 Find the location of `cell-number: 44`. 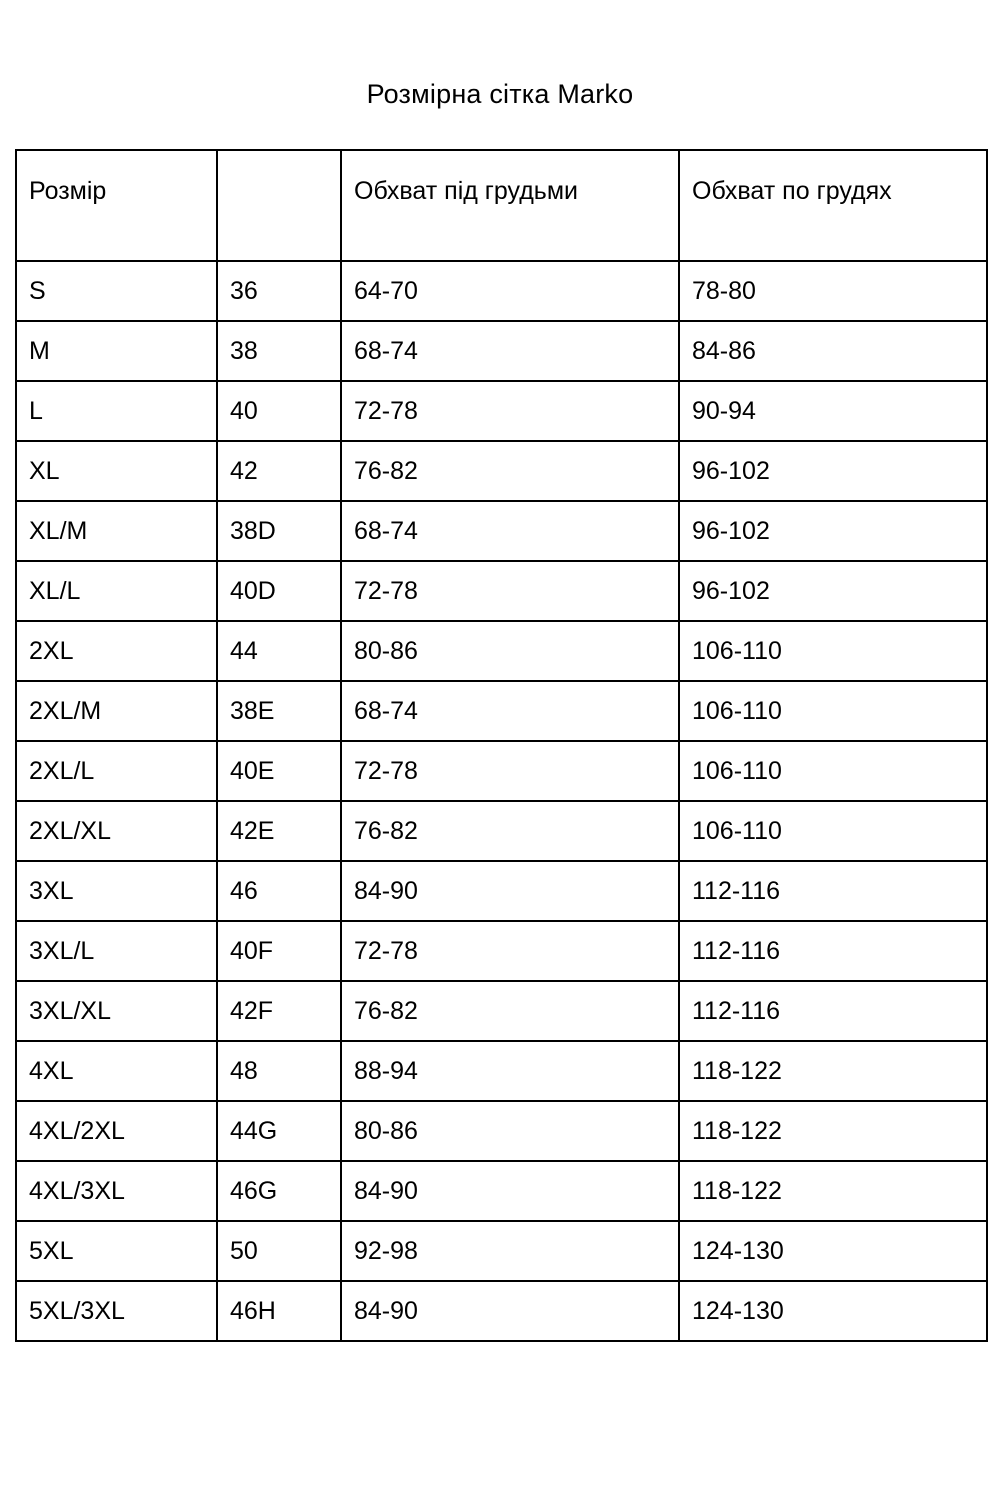

cell-number: 44 is located at coordinates (279, 651).